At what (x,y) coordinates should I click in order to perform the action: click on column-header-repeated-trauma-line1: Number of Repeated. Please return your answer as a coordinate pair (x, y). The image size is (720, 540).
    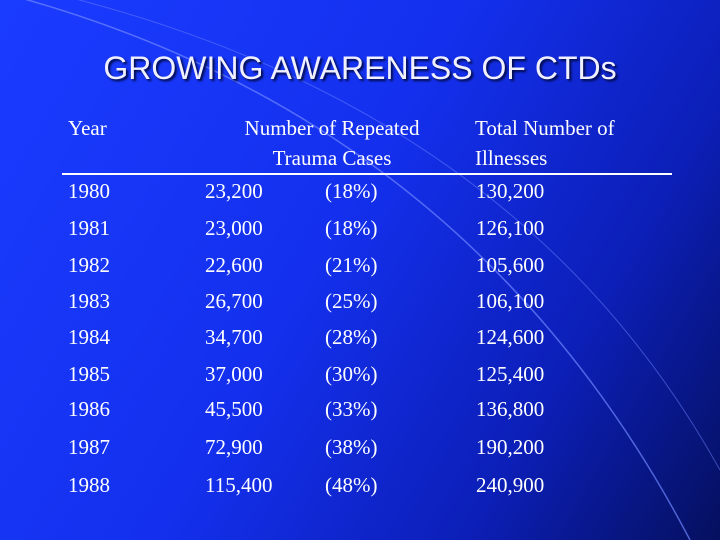
    Looking at the image, I should click on (332, 128).